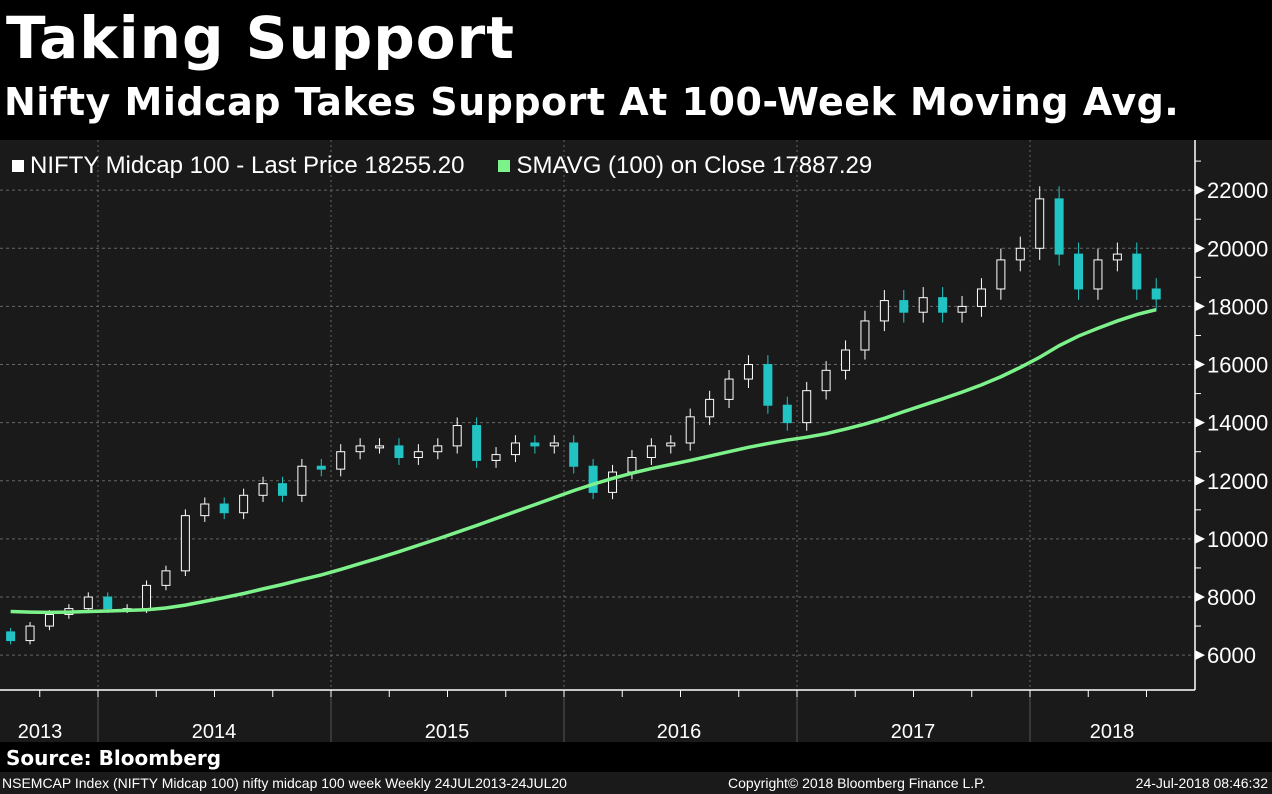  I want to click on y-tick-label: 10000, so click(1237, 539).